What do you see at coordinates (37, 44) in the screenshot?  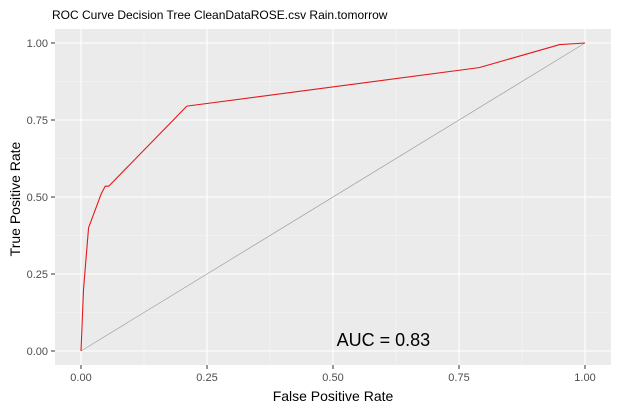 I see `y-tick-label: 1.00` at bounding box center [37, 44].